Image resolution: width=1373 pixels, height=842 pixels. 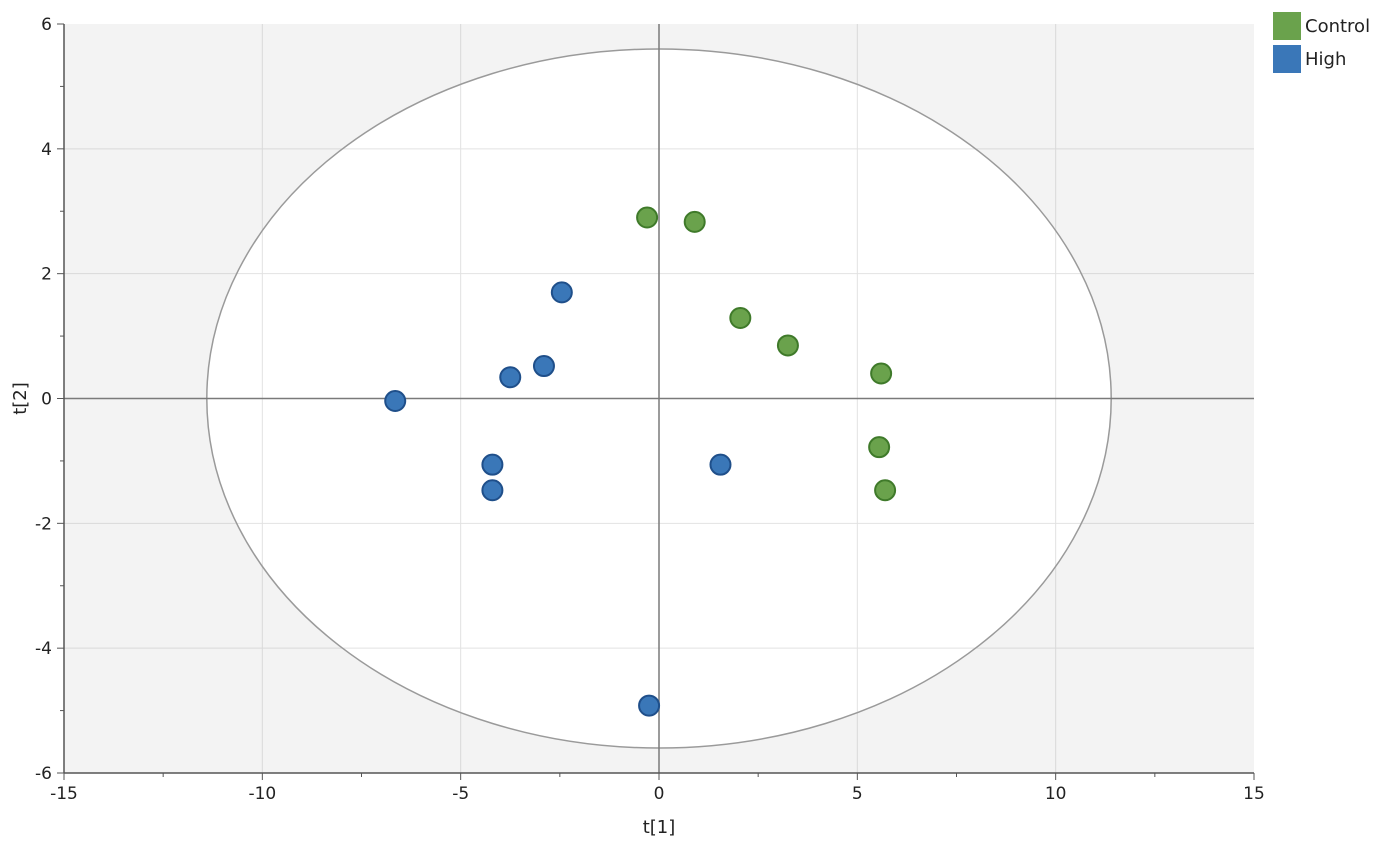 I want to click on y-tick-label: 4, so click(x=46, y=150).